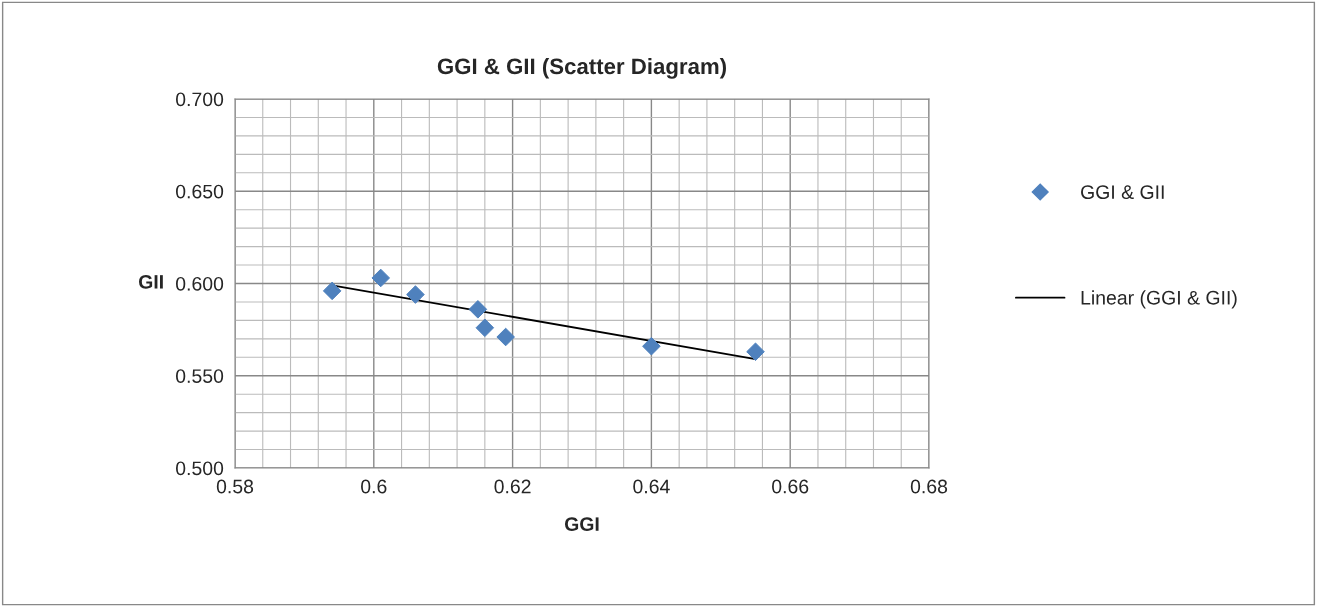  Describe the element at coordinates (374, 486) in the screenshot. I see `x-tick-label: 0.6` at that location.